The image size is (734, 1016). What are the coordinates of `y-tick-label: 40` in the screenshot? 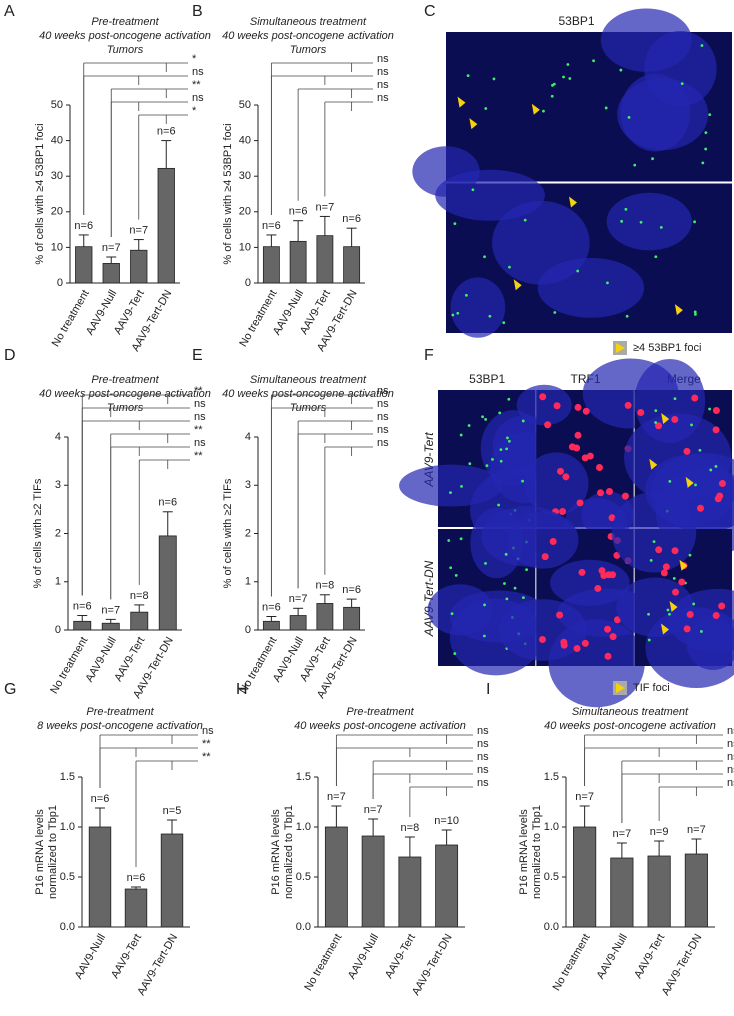 It's located at (245, 141).